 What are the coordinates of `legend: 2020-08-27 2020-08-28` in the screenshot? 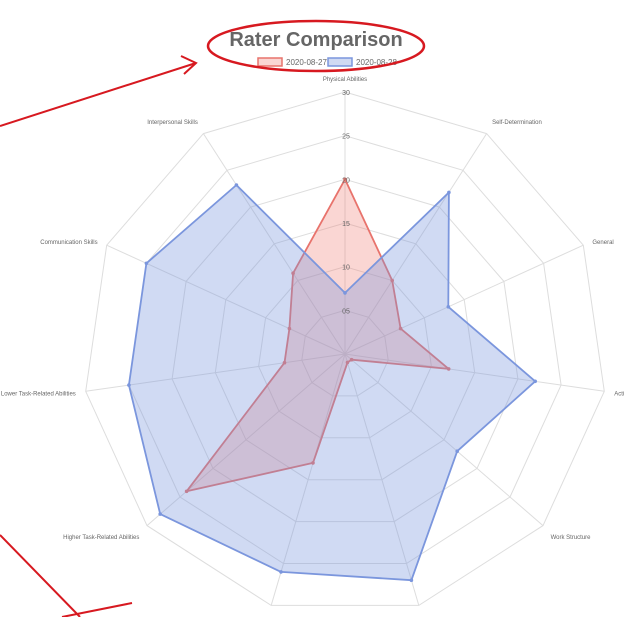 It's located at (327, 62).